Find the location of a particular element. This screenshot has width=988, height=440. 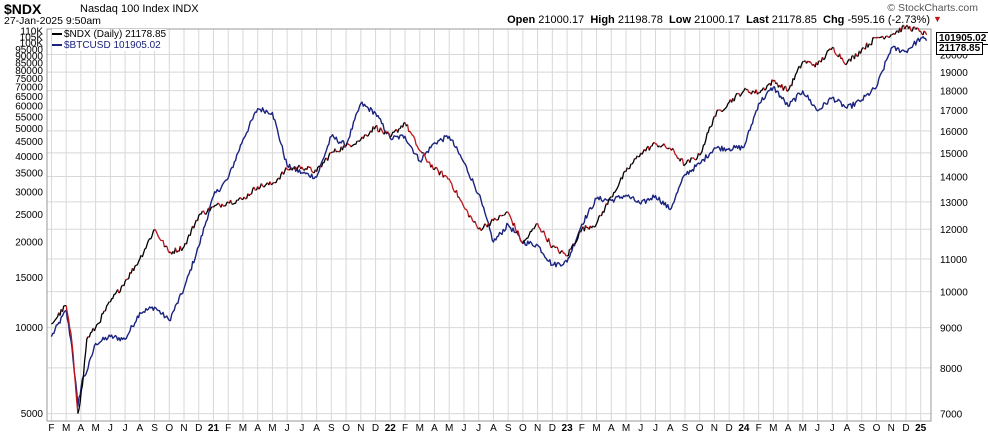

legend-btc-swatch is located at coordinates (57, 45).